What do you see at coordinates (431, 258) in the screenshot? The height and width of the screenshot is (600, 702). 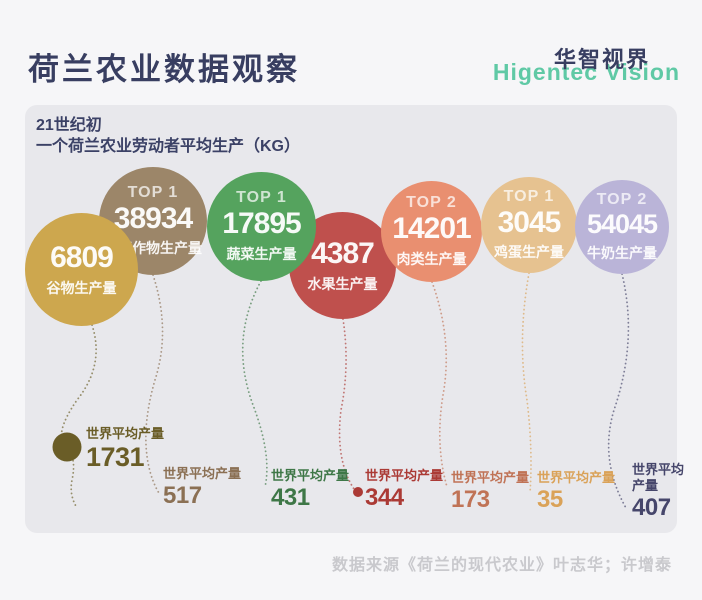 I see `balloon-label: 肉类生产量` at bounding box center [431, 258].